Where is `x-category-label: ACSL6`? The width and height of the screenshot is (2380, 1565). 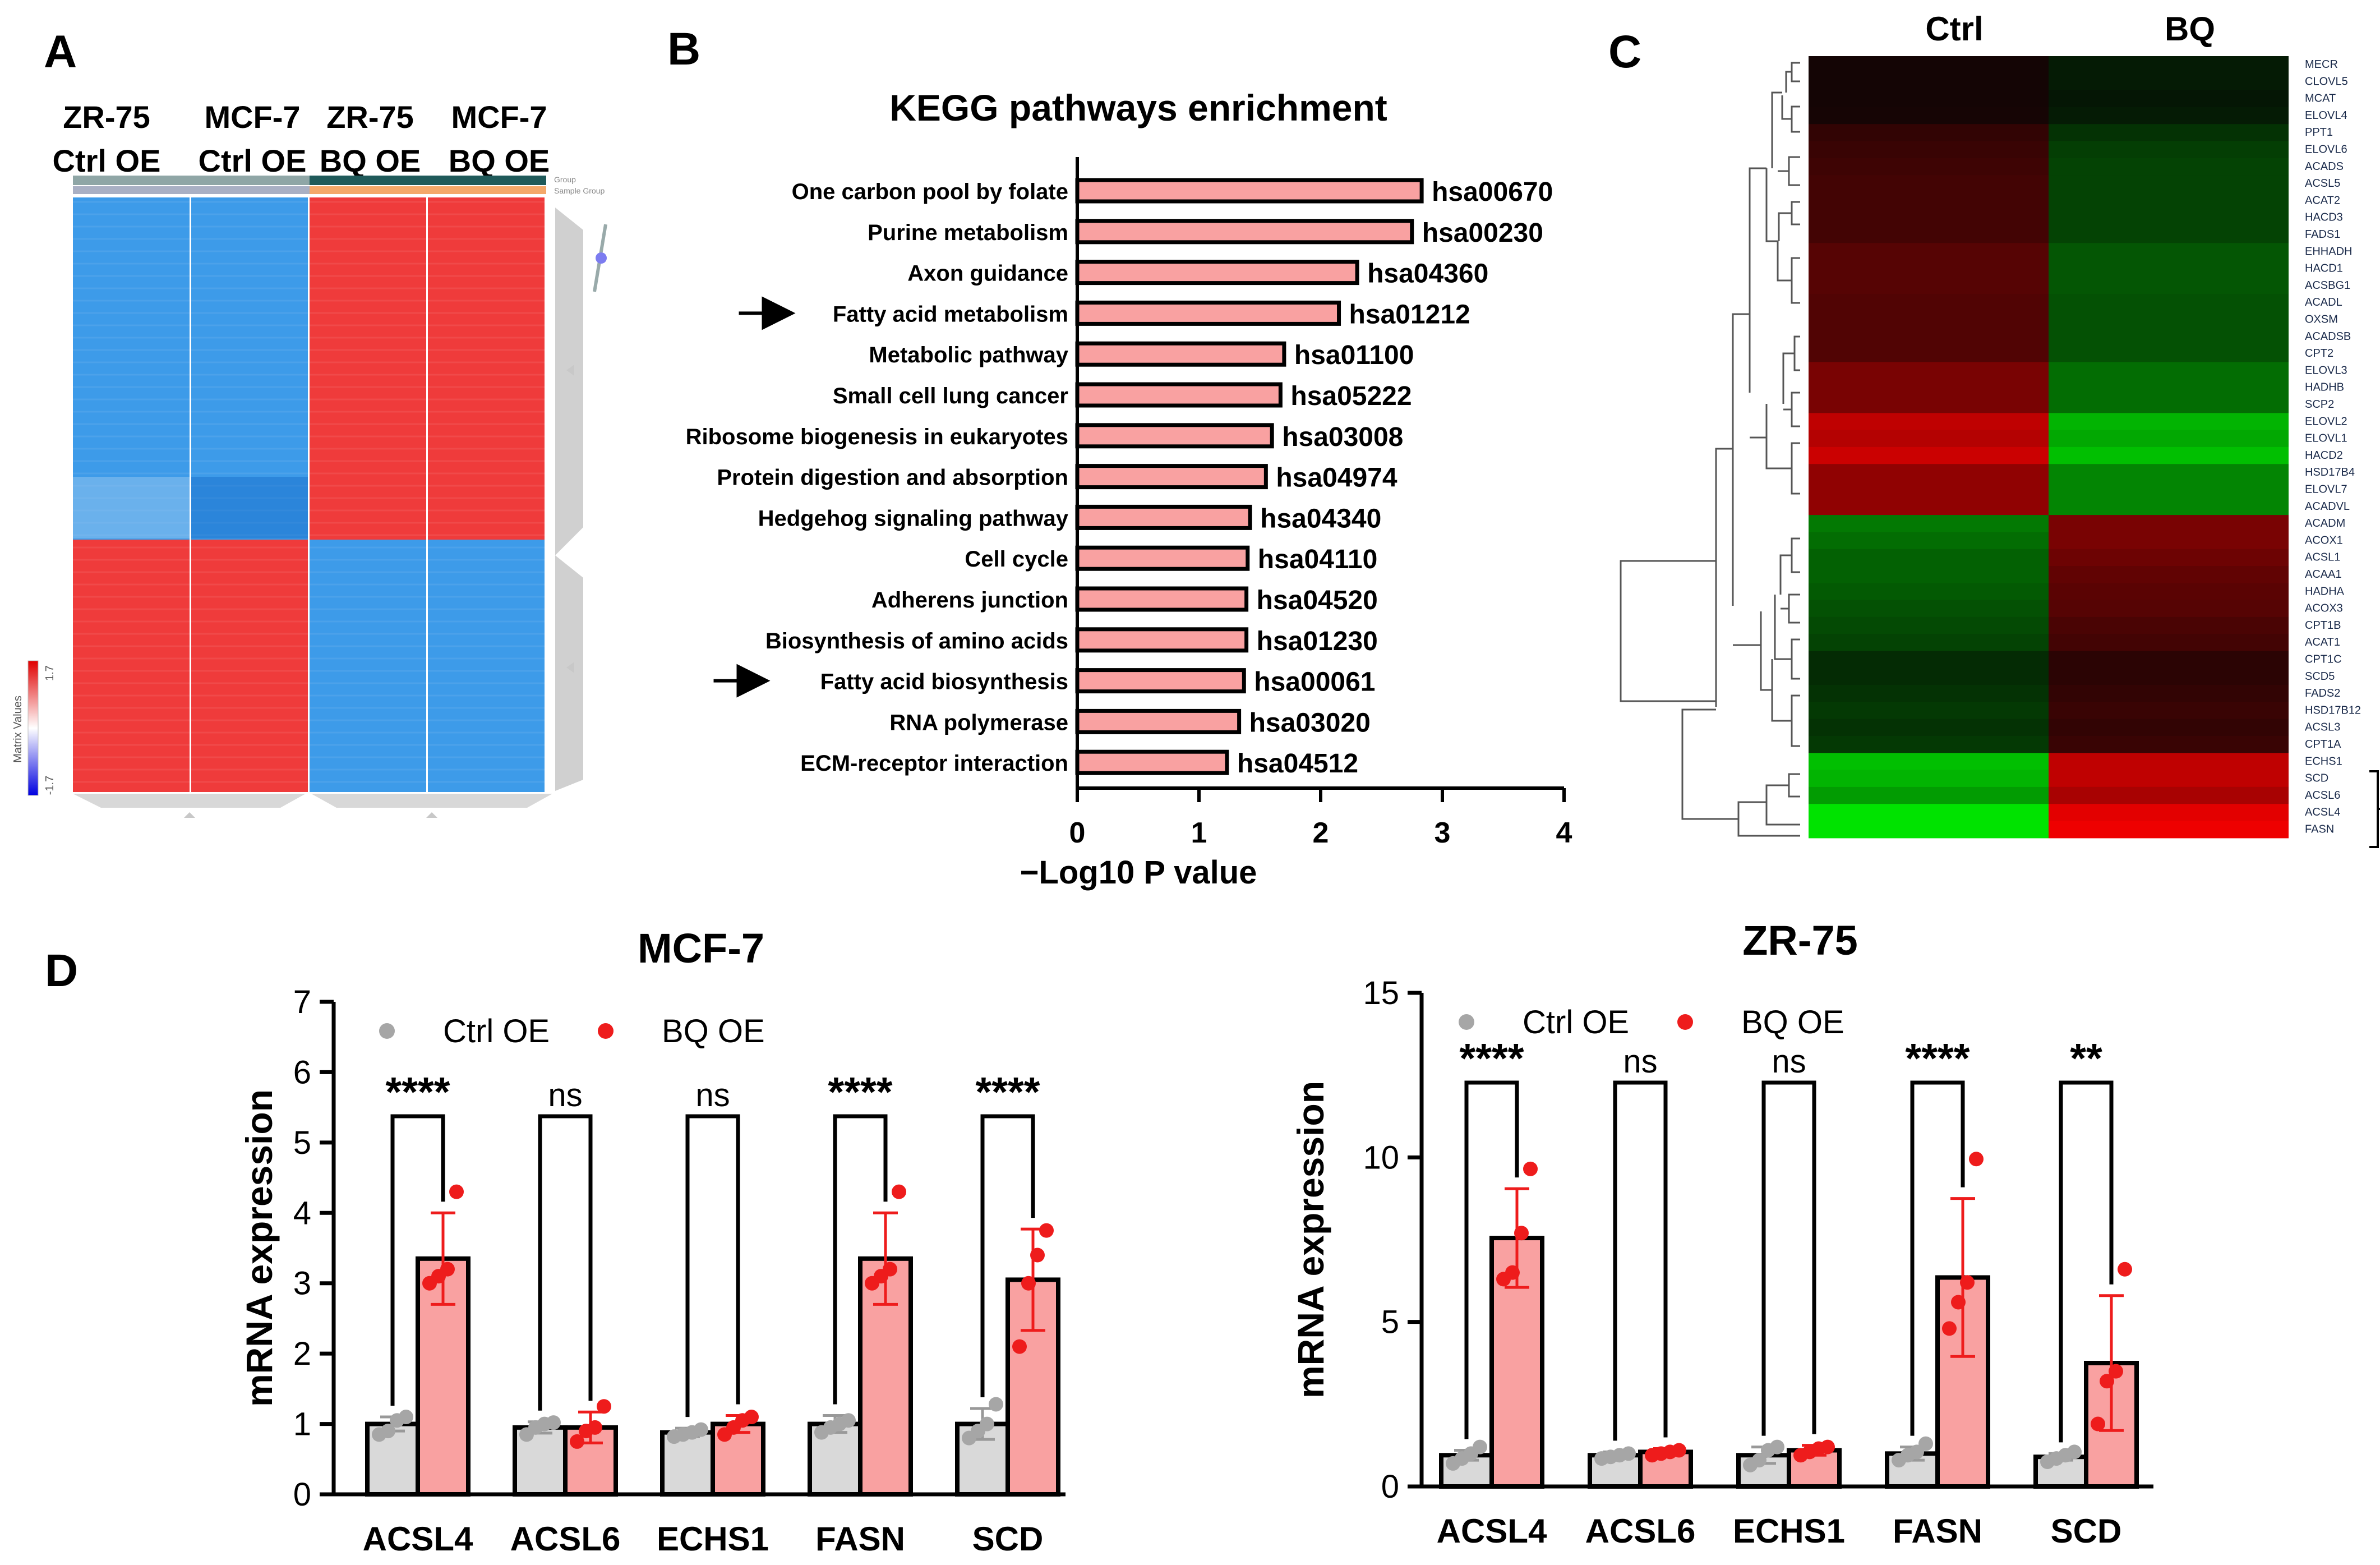
x-category-label: ACSL6 is located at coordinates (1640, 1531).